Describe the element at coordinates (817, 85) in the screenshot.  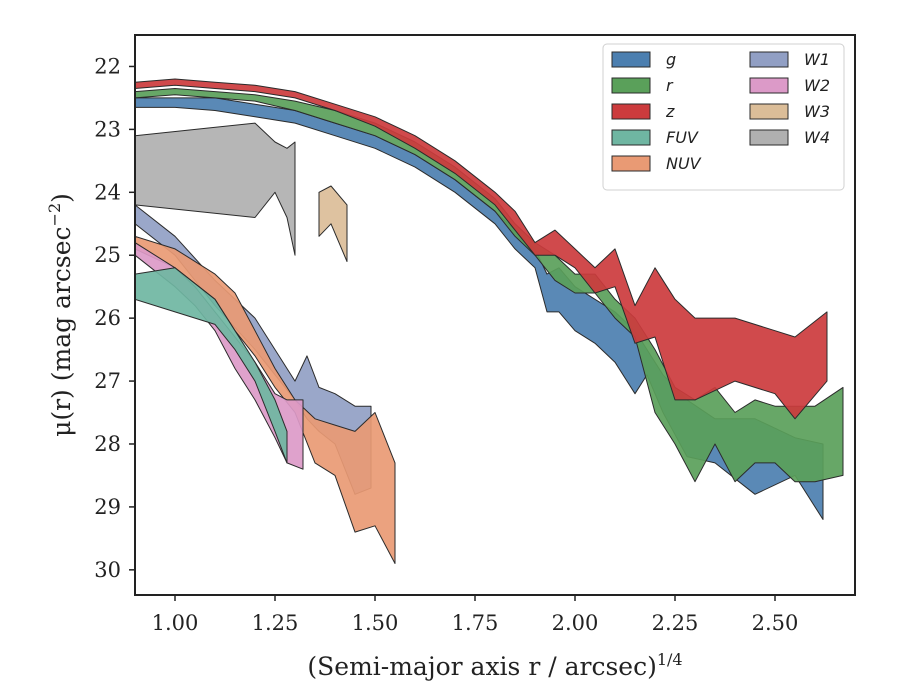
I see `legend-label-w2: W2` at that location.